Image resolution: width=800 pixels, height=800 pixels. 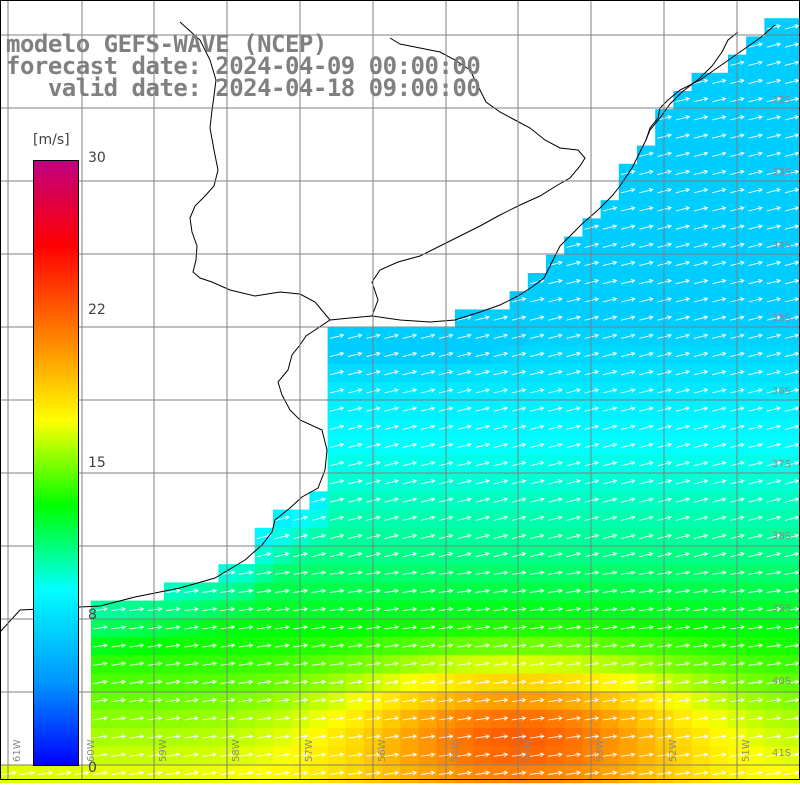 What do you see at coordinates (56, 463) in the screenshot?
I see `colorbar` at bounding box center [56, 463].